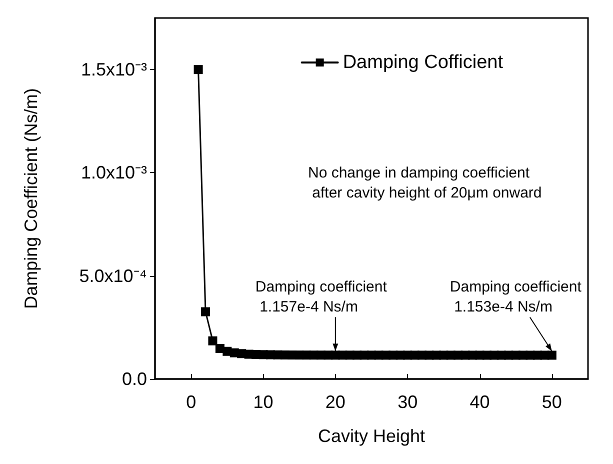 The image size is (613, 464). What do you see at coordinates (552, 402) in the screenshot?
I see `x-tick-label: 50` at bounding box center [552, 402].